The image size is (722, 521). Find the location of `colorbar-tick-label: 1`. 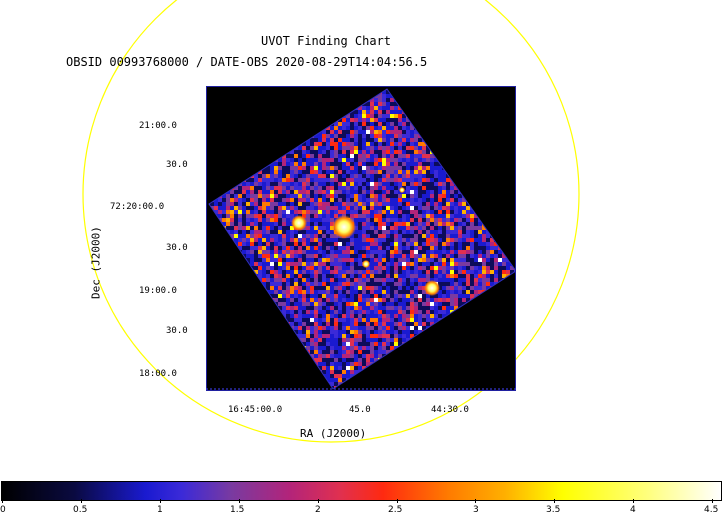

colorbar-tick-label: 1 is located at coordinates (160, 510).